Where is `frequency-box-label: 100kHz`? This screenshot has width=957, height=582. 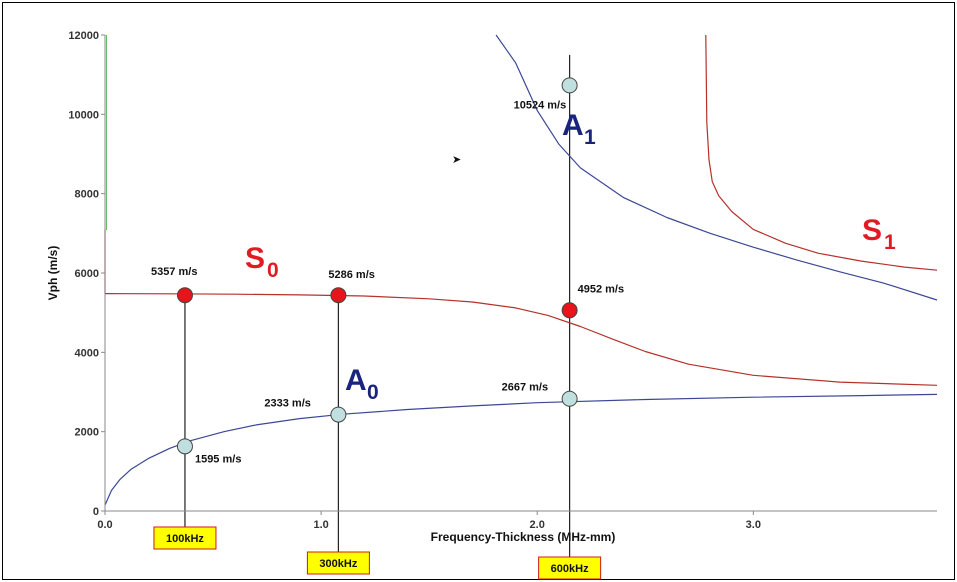
frequency-box-label: 100kHz is located at coordinates (185, 539).